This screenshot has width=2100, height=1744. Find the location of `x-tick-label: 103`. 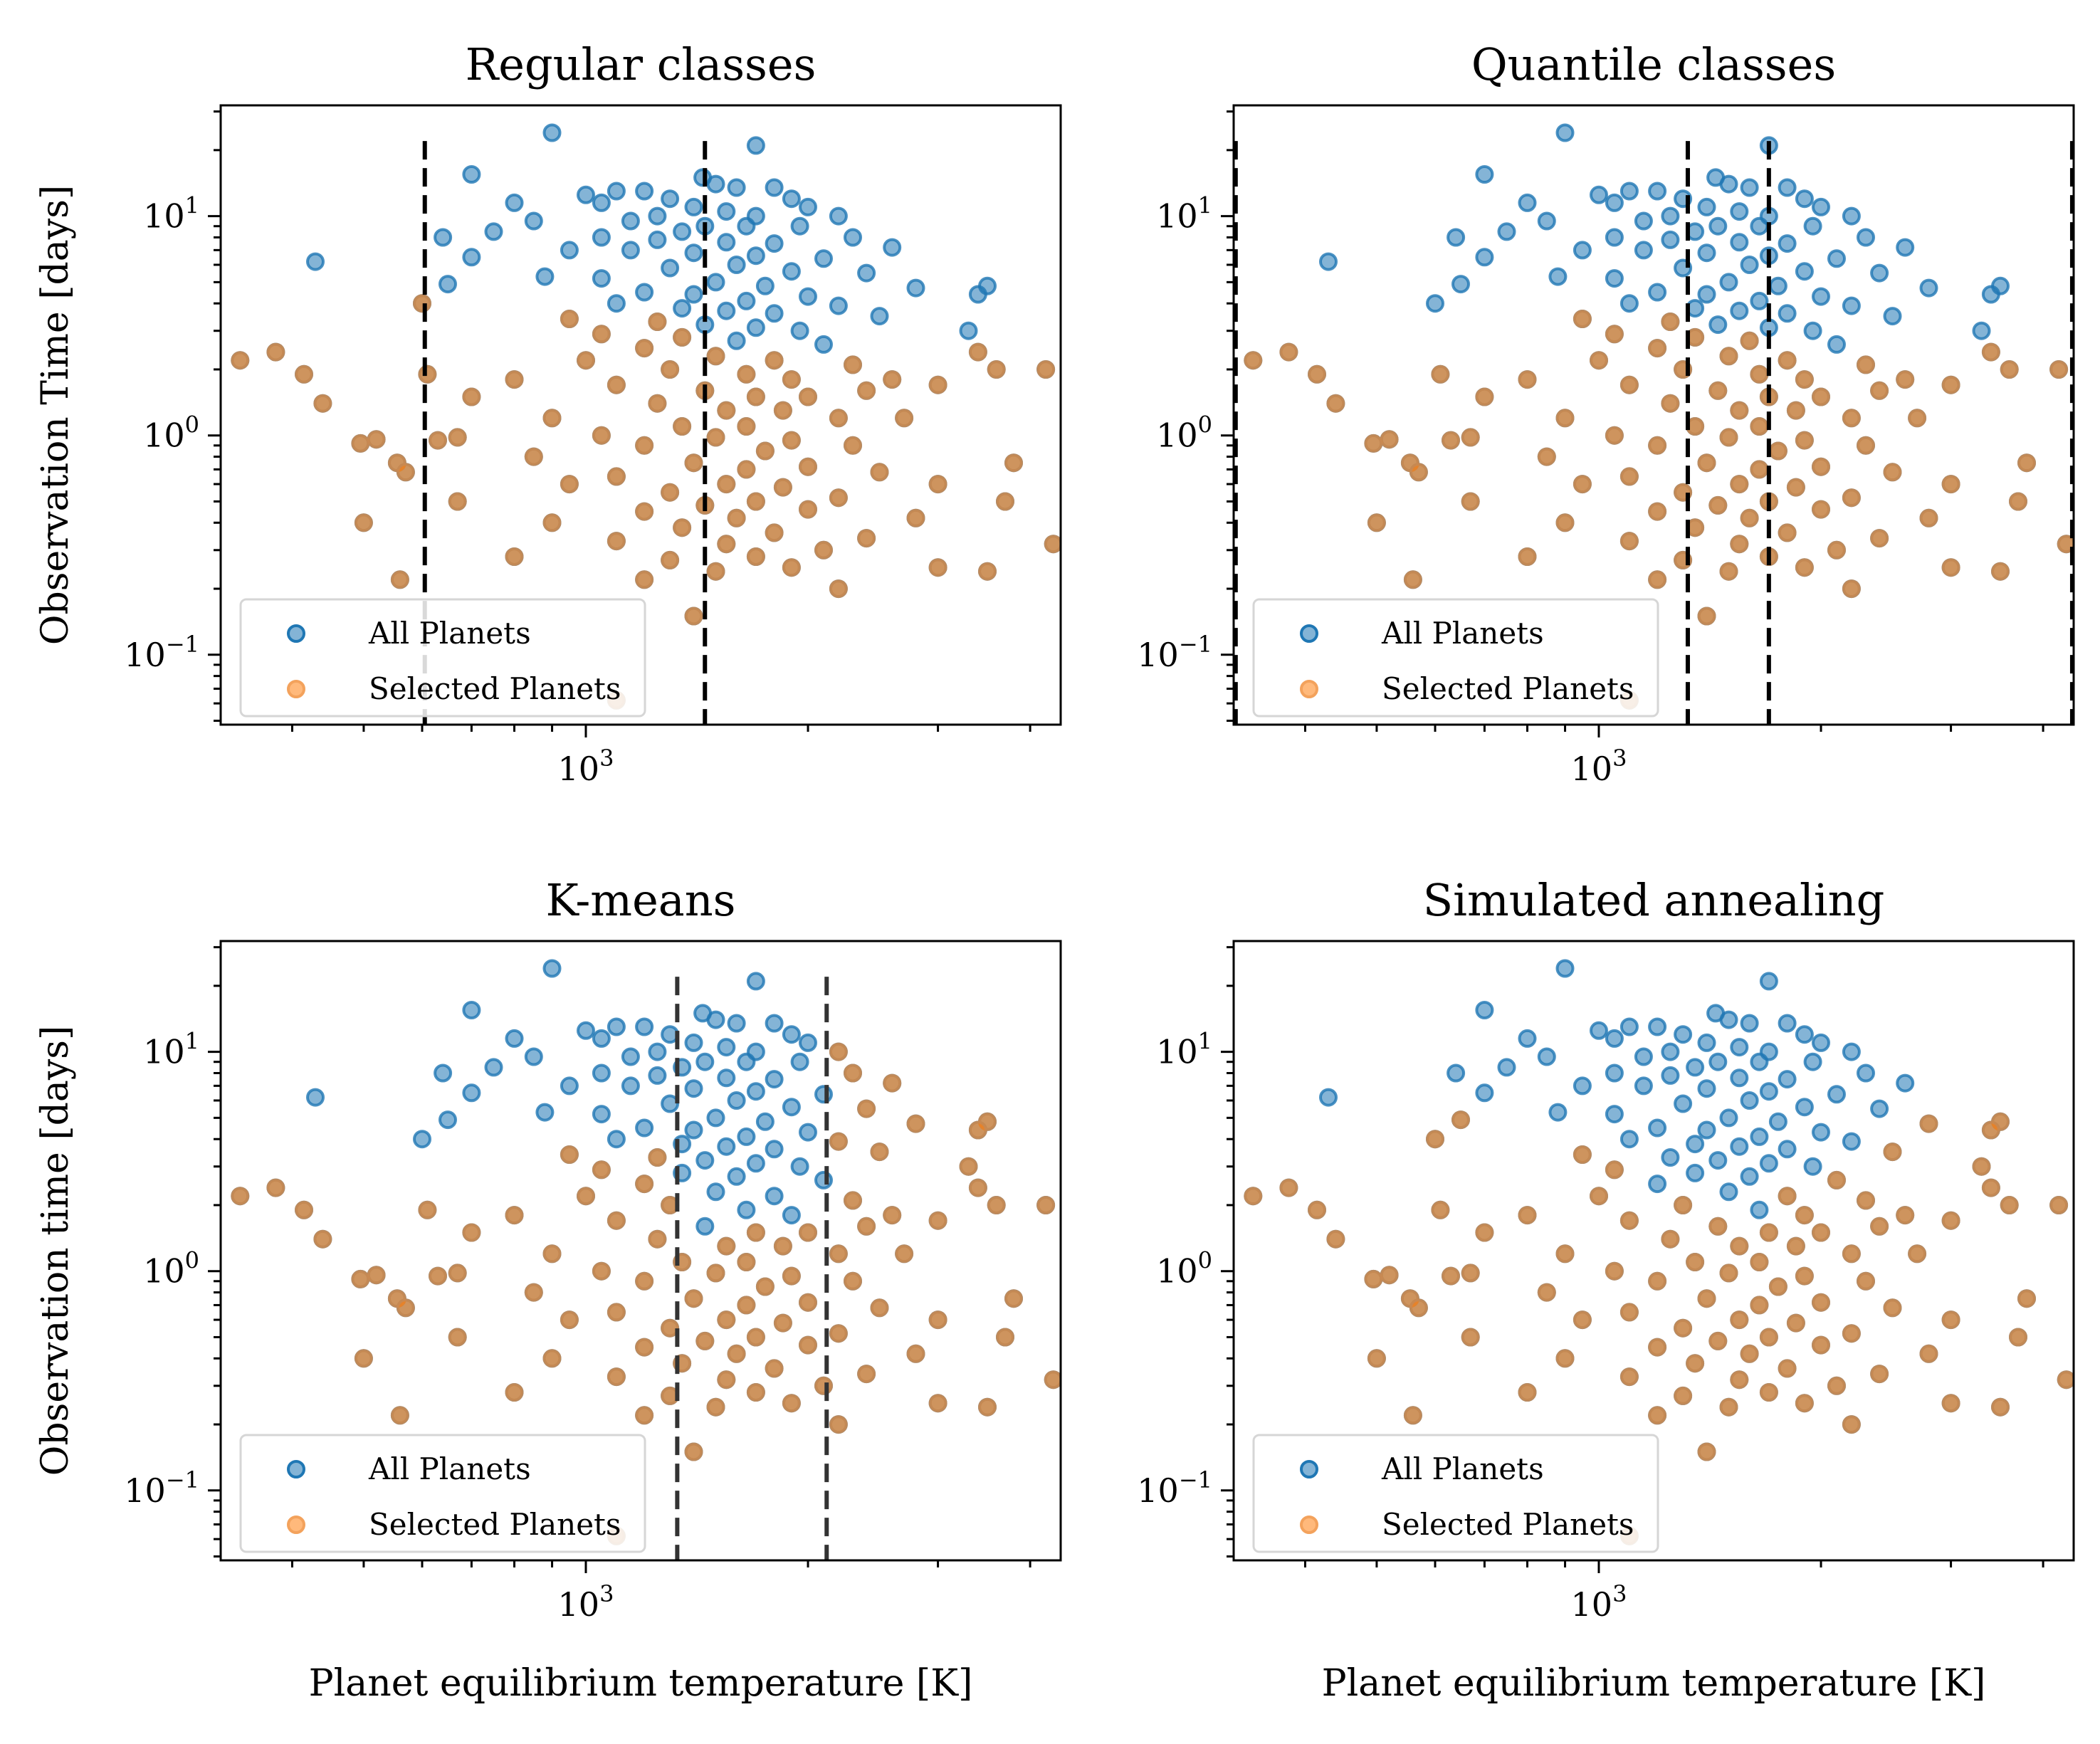

x-tick-label: 103 is located at coordinates (1599, 766).